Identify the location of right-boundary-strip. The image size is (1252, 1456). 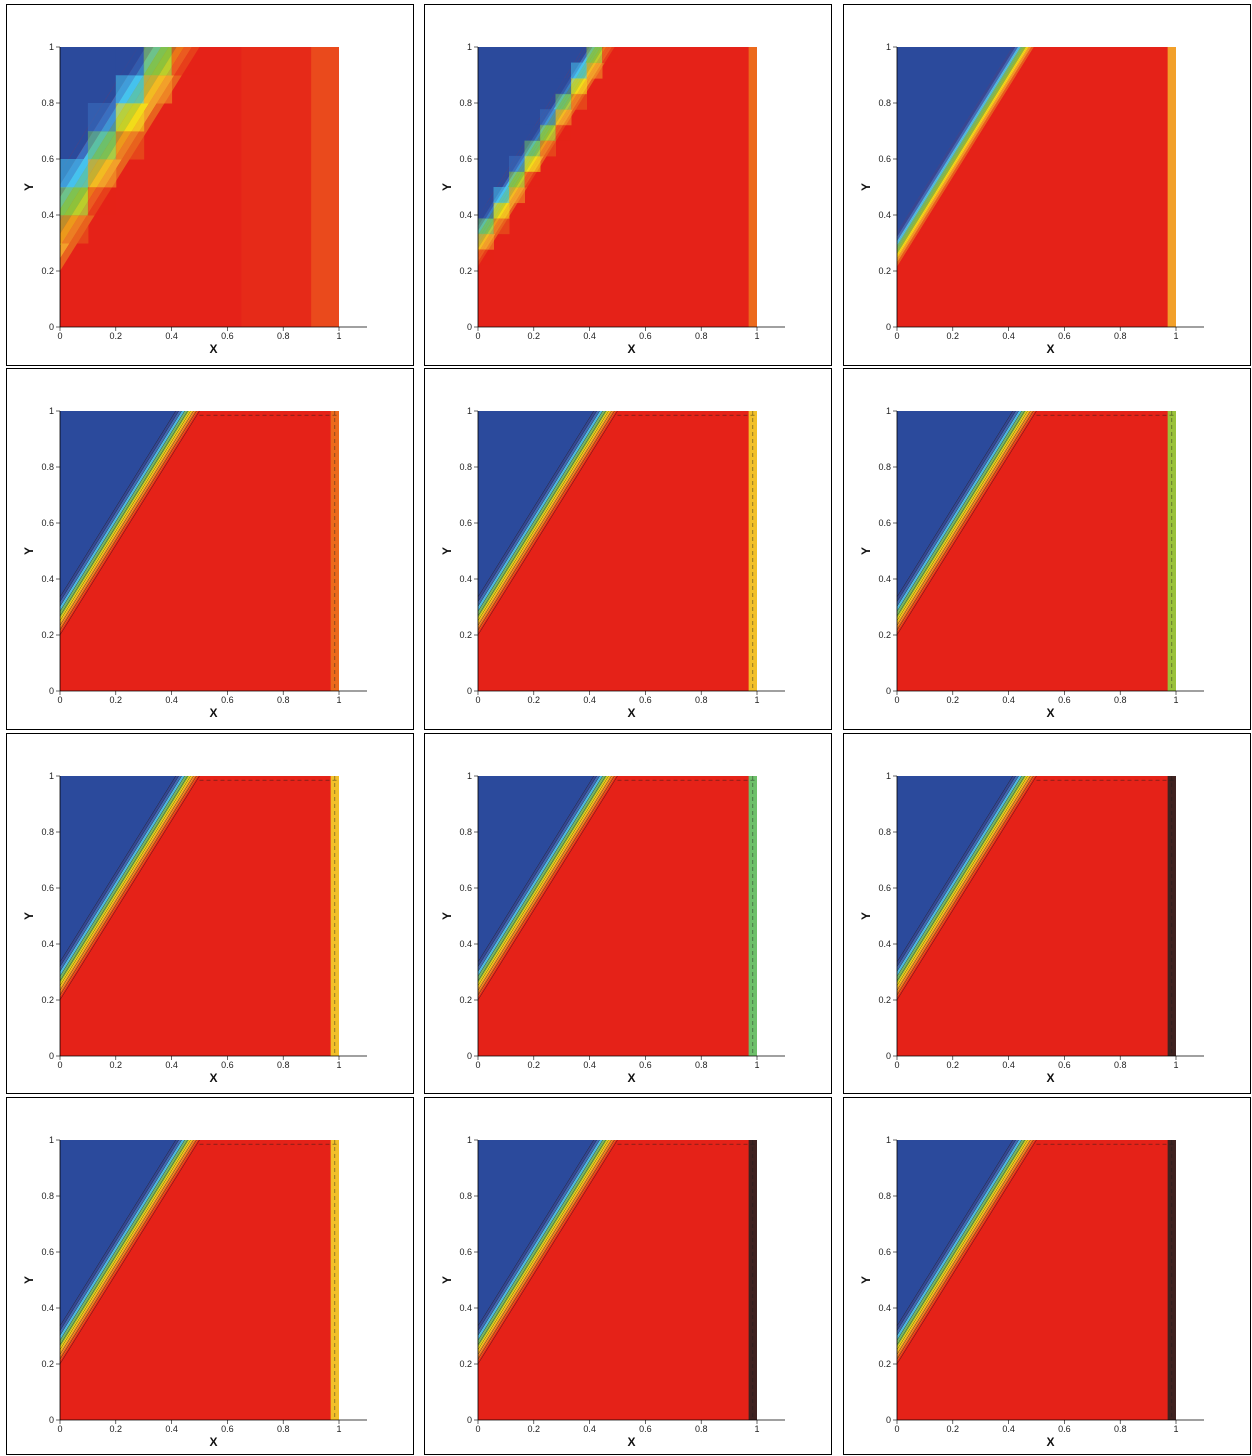
(752, 187).